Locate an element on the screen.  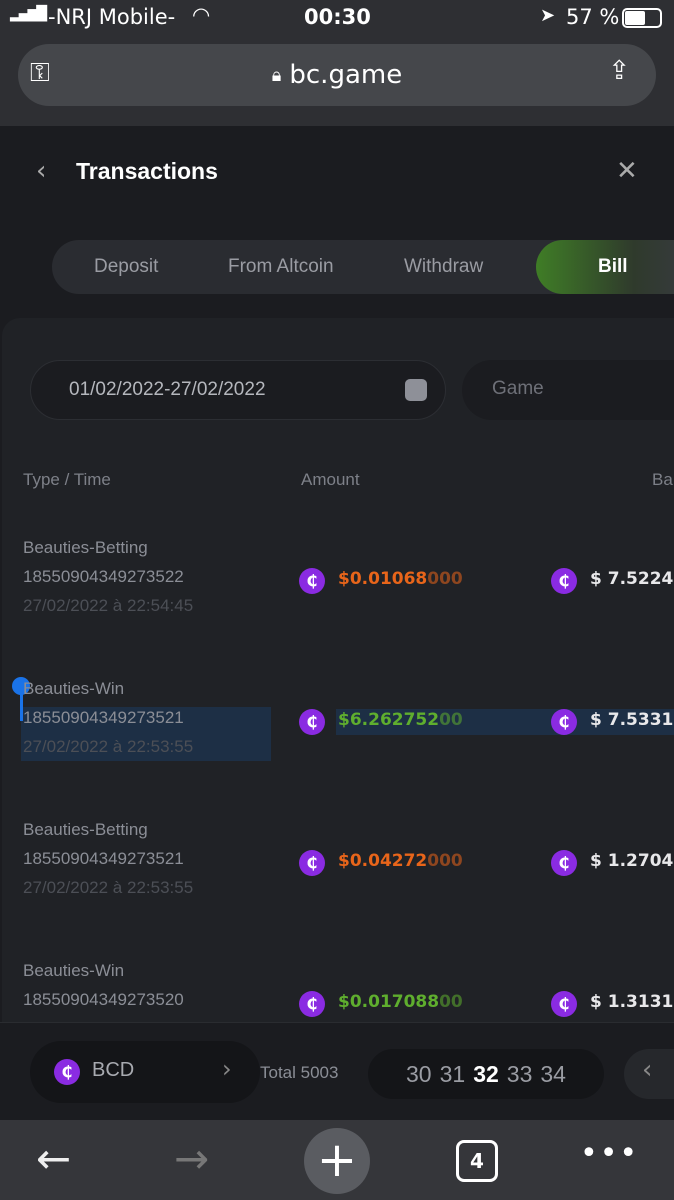
row-time: 27/02/2022 à 22:54:45 is located at coordinates (108, 605).